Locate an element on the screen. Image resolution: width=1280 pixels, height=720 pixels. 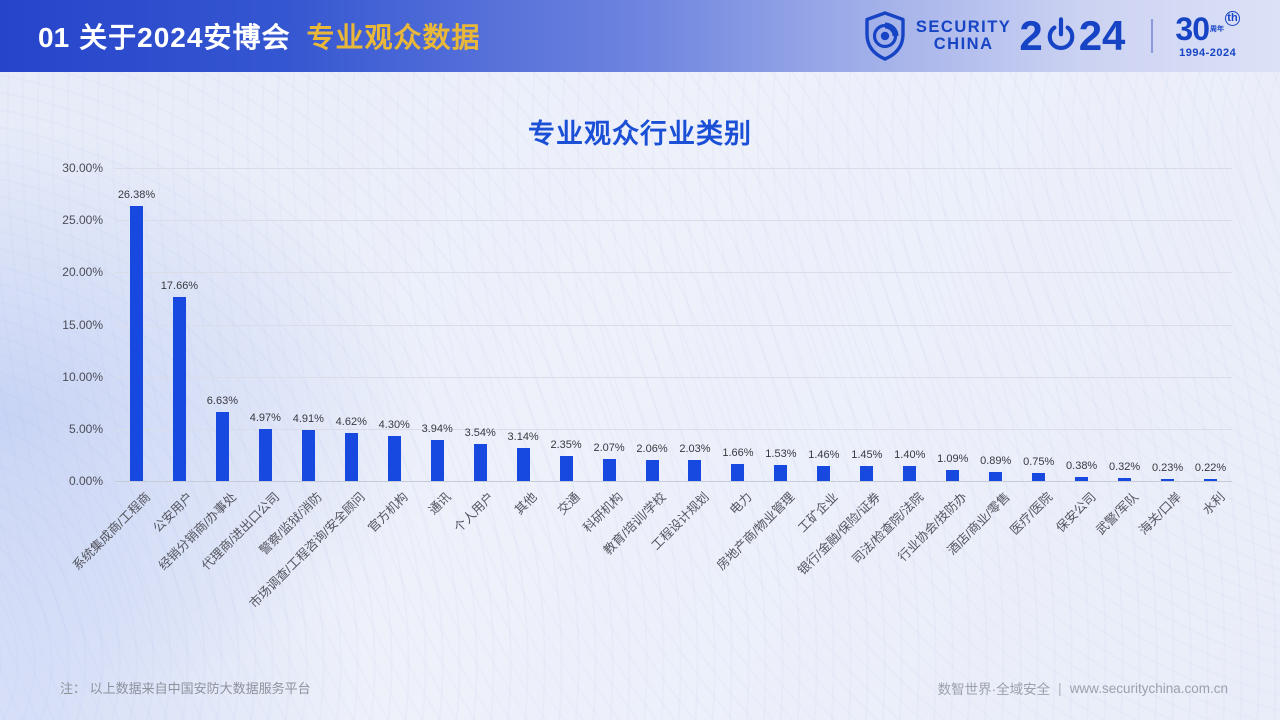
chart-title: 专业观众行业类别 is located at coordinates (640, 134).